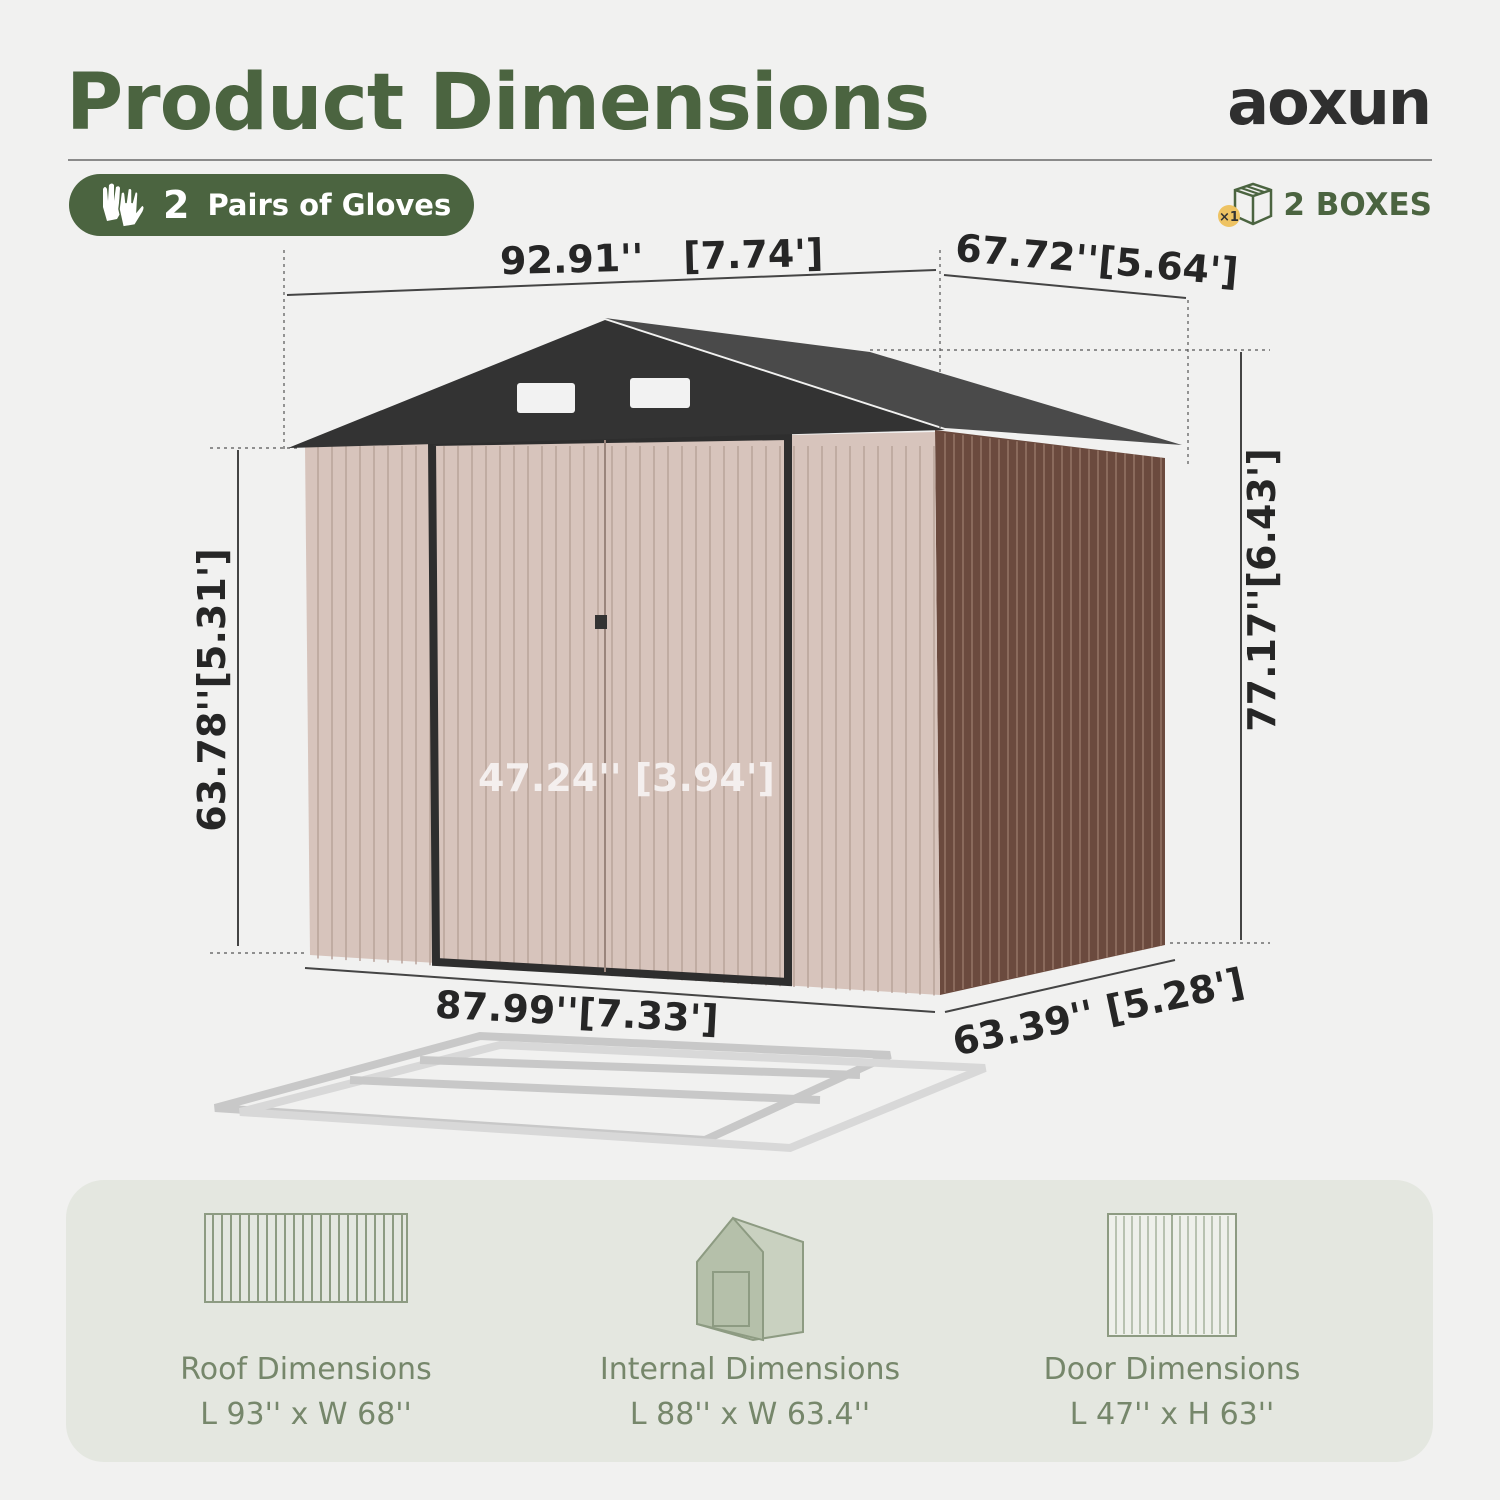 The height and width of the screenshot is (1500, 1500). I want to click on shed-roof-side, so click(893, 381).